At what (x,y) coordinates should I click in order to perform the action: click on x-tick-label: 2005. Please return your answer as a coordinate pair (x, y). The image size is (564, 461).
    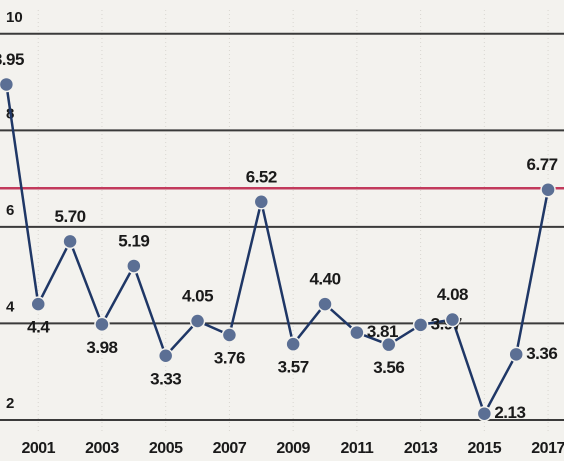
    Looking at the image, I should click on (166, 448).